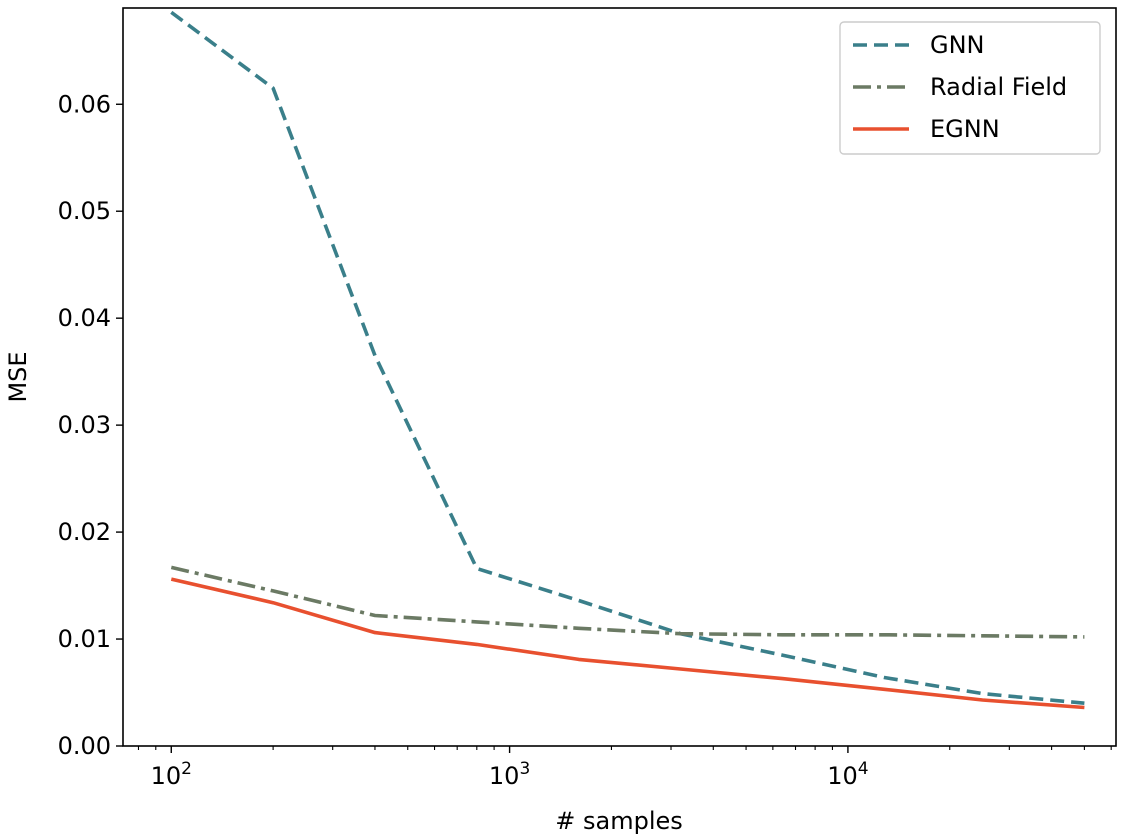 This screenshot has width=1122, height=839. What do you see at coordinates (84, 746) in the screenshot?
I see `y-tick-label: 0.00` at bounding box center [84, 746].